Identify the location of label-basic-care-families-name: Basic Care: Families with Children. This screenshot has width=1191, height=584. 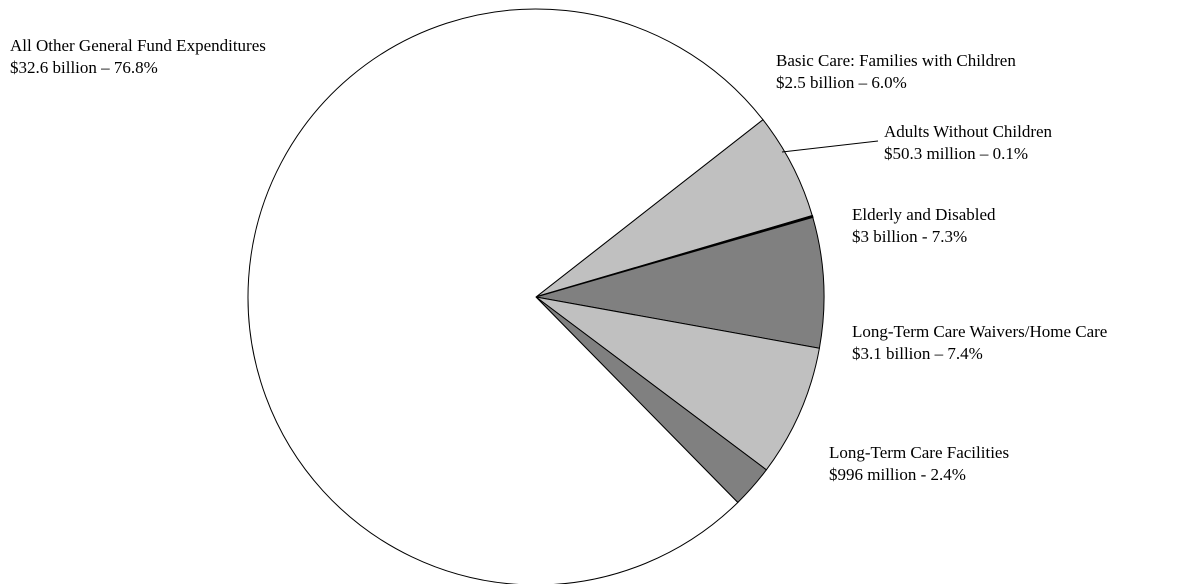
(896, 60).